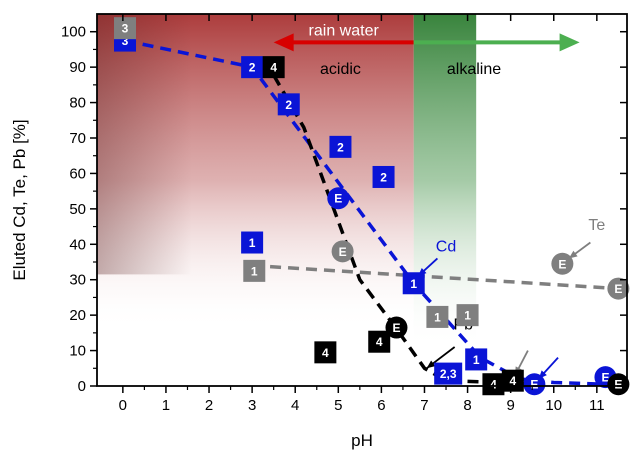 The height and width of the screenshot is (452, 637). Describe the element at coordinates (252, 405) in the screenshot. I see `x-tick-label: 3` at that location.